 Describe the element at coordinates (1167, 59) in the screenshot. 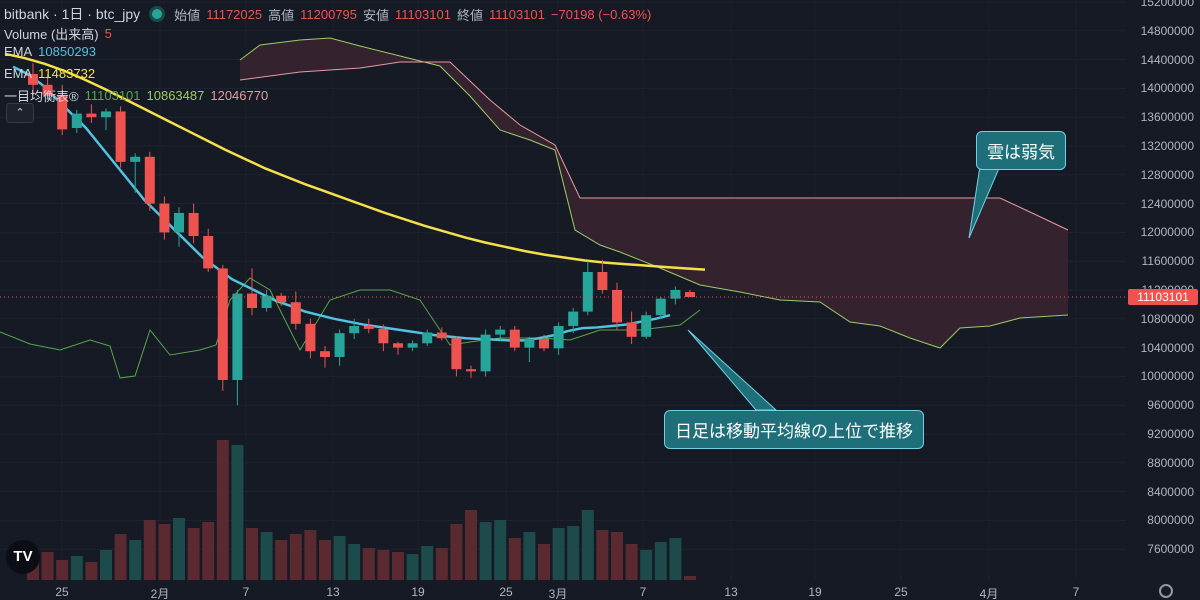

I see `price-tick: 14400000` at that location.